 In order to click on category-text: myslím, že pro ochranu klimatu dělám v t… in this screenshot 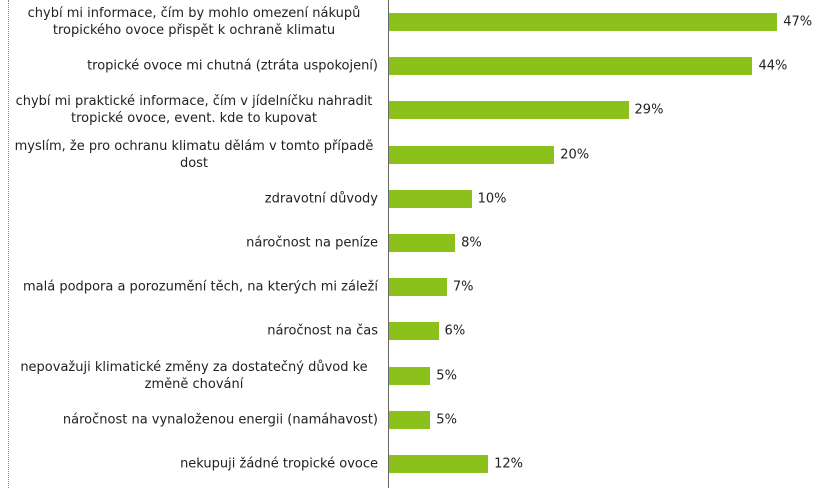, I will do `click(194, 154)`.